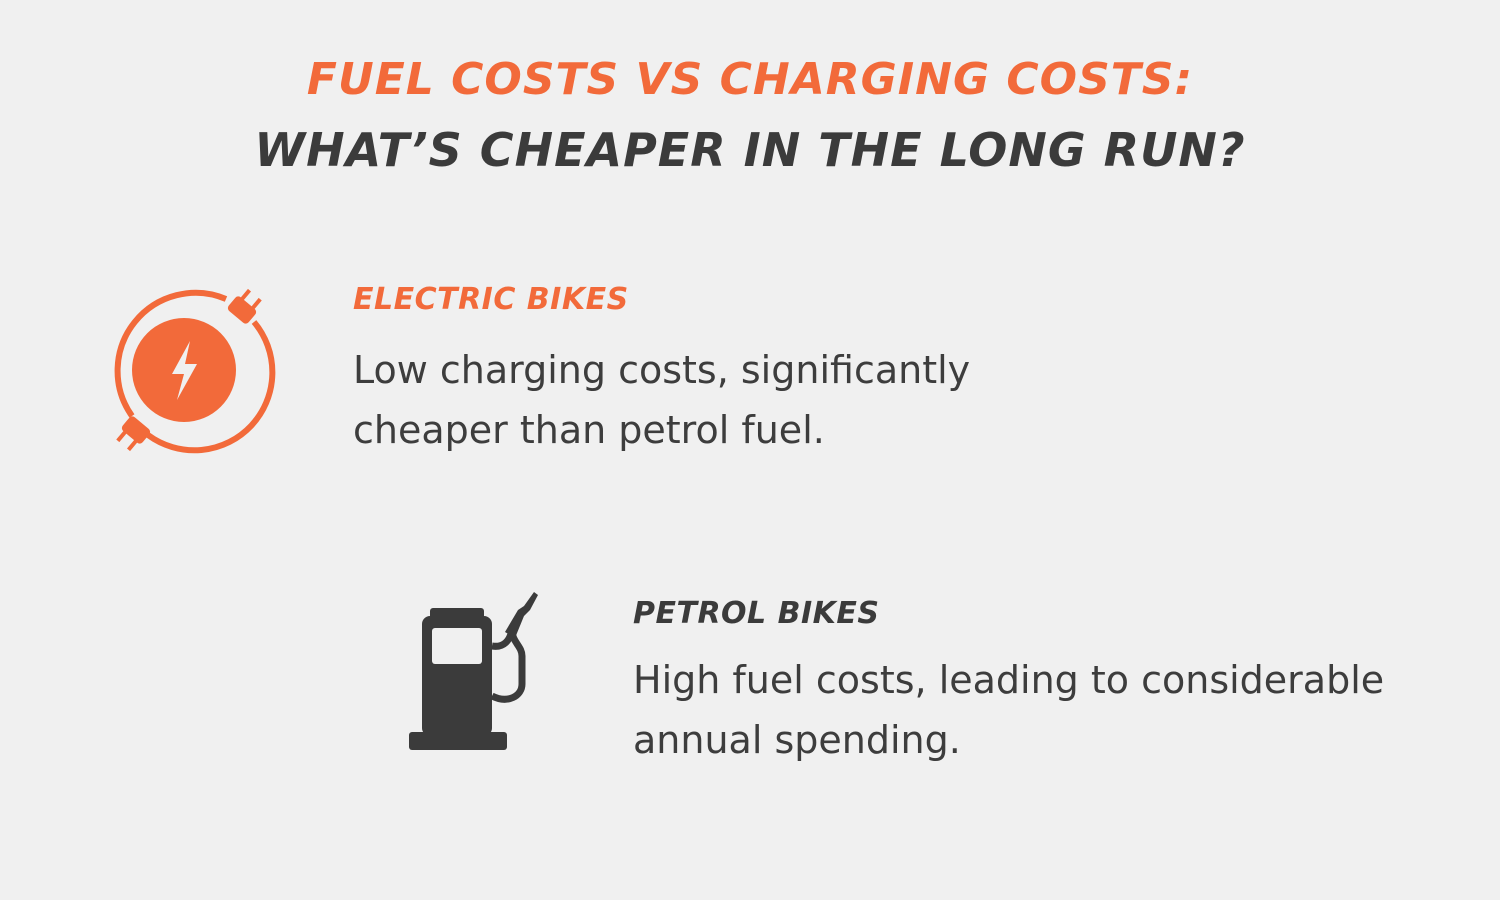  What do you see at coordinates (186, 370) in the screenshot?
I see `electric-plug-bolt-icon` at bounding box center [186, 370].